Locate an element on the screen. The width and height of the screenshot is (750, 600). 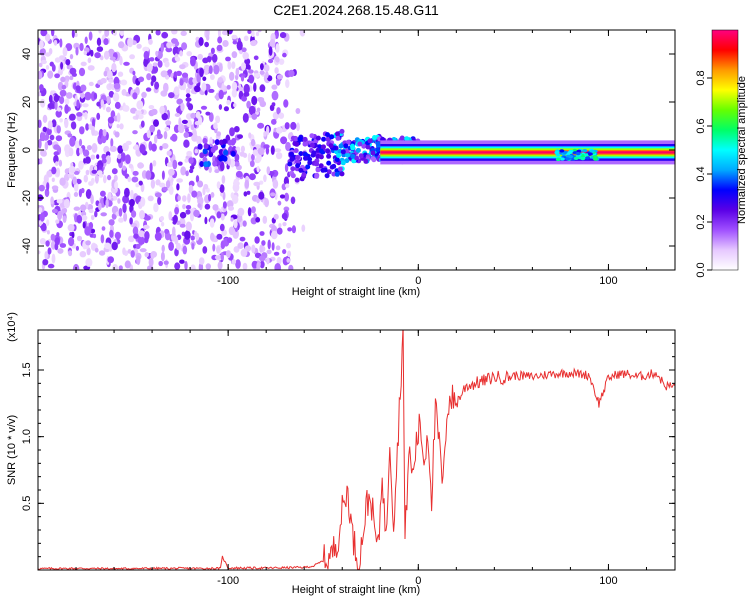
line-x-tick-label: 0 is located at coordinates (418, 581).